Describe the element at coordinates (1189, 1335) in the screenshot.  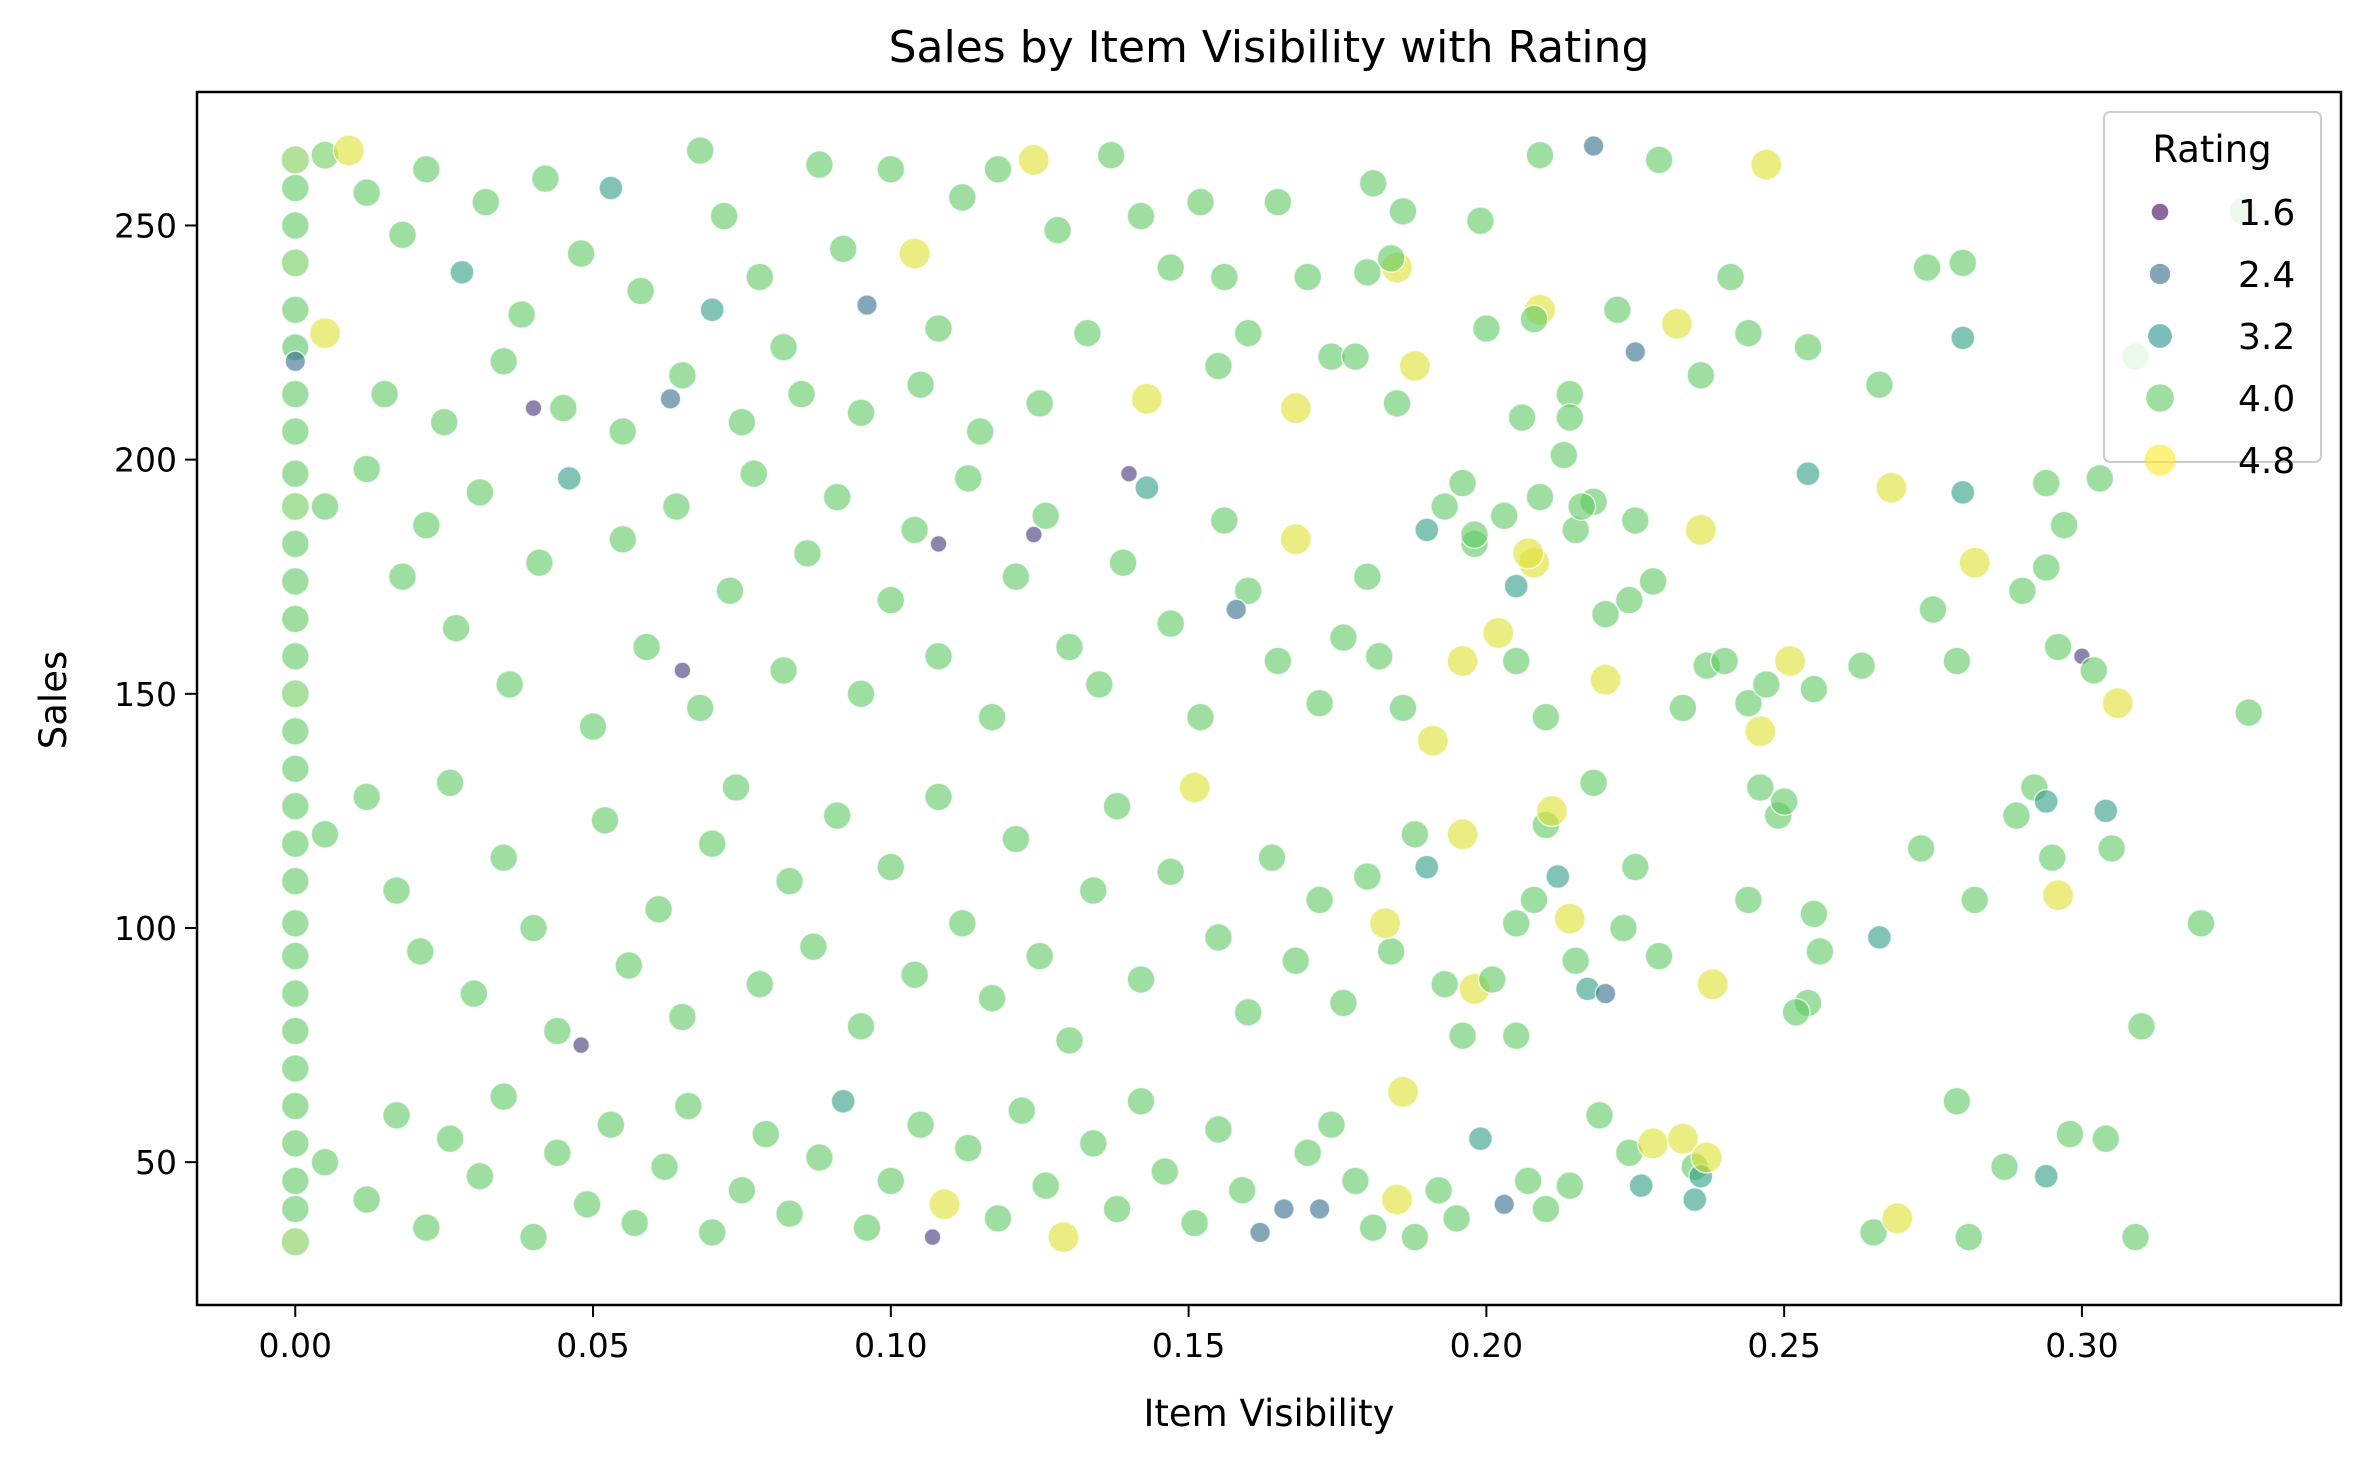
I see `x-axis: 0.00 0.05 0.10 0.15 0.20 0.25 0.30` at that location.